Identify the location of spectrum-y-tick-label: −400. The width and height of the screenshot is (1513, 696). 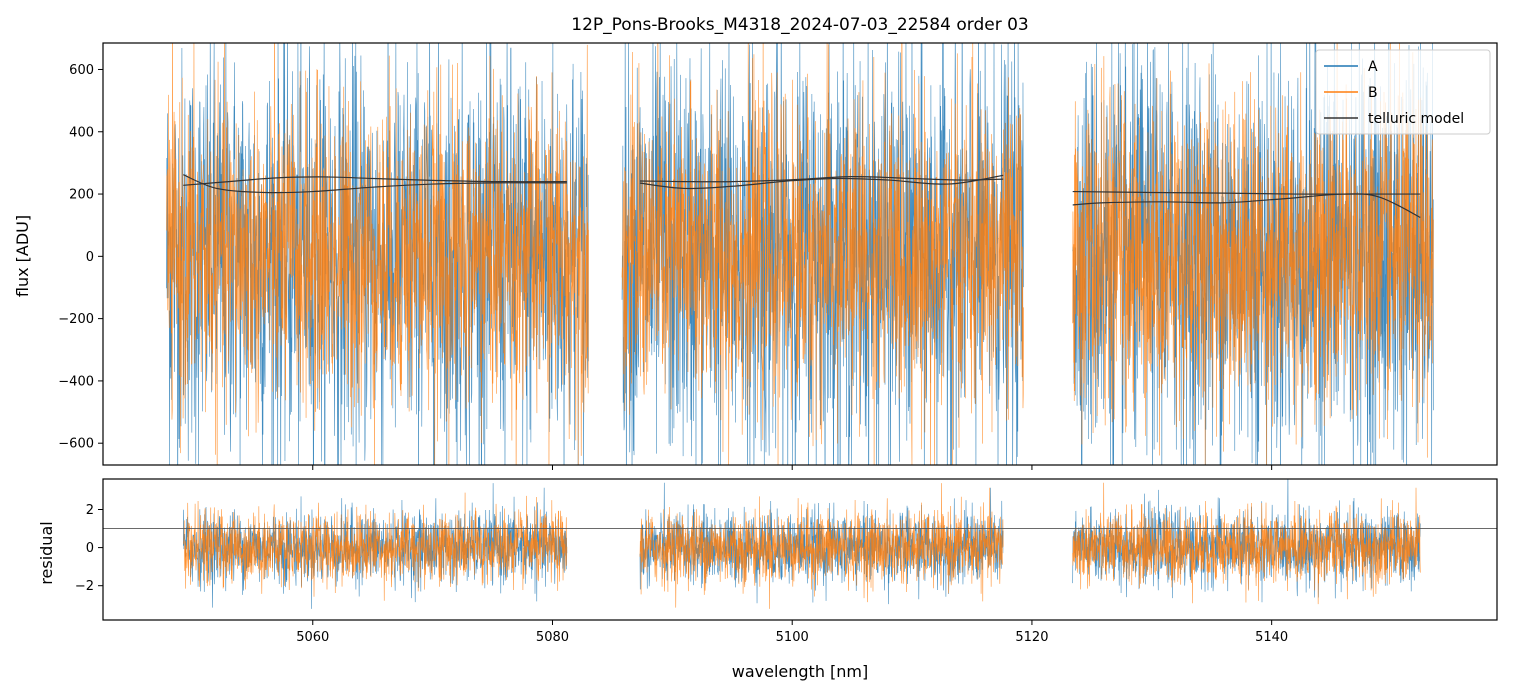
(76, 381).